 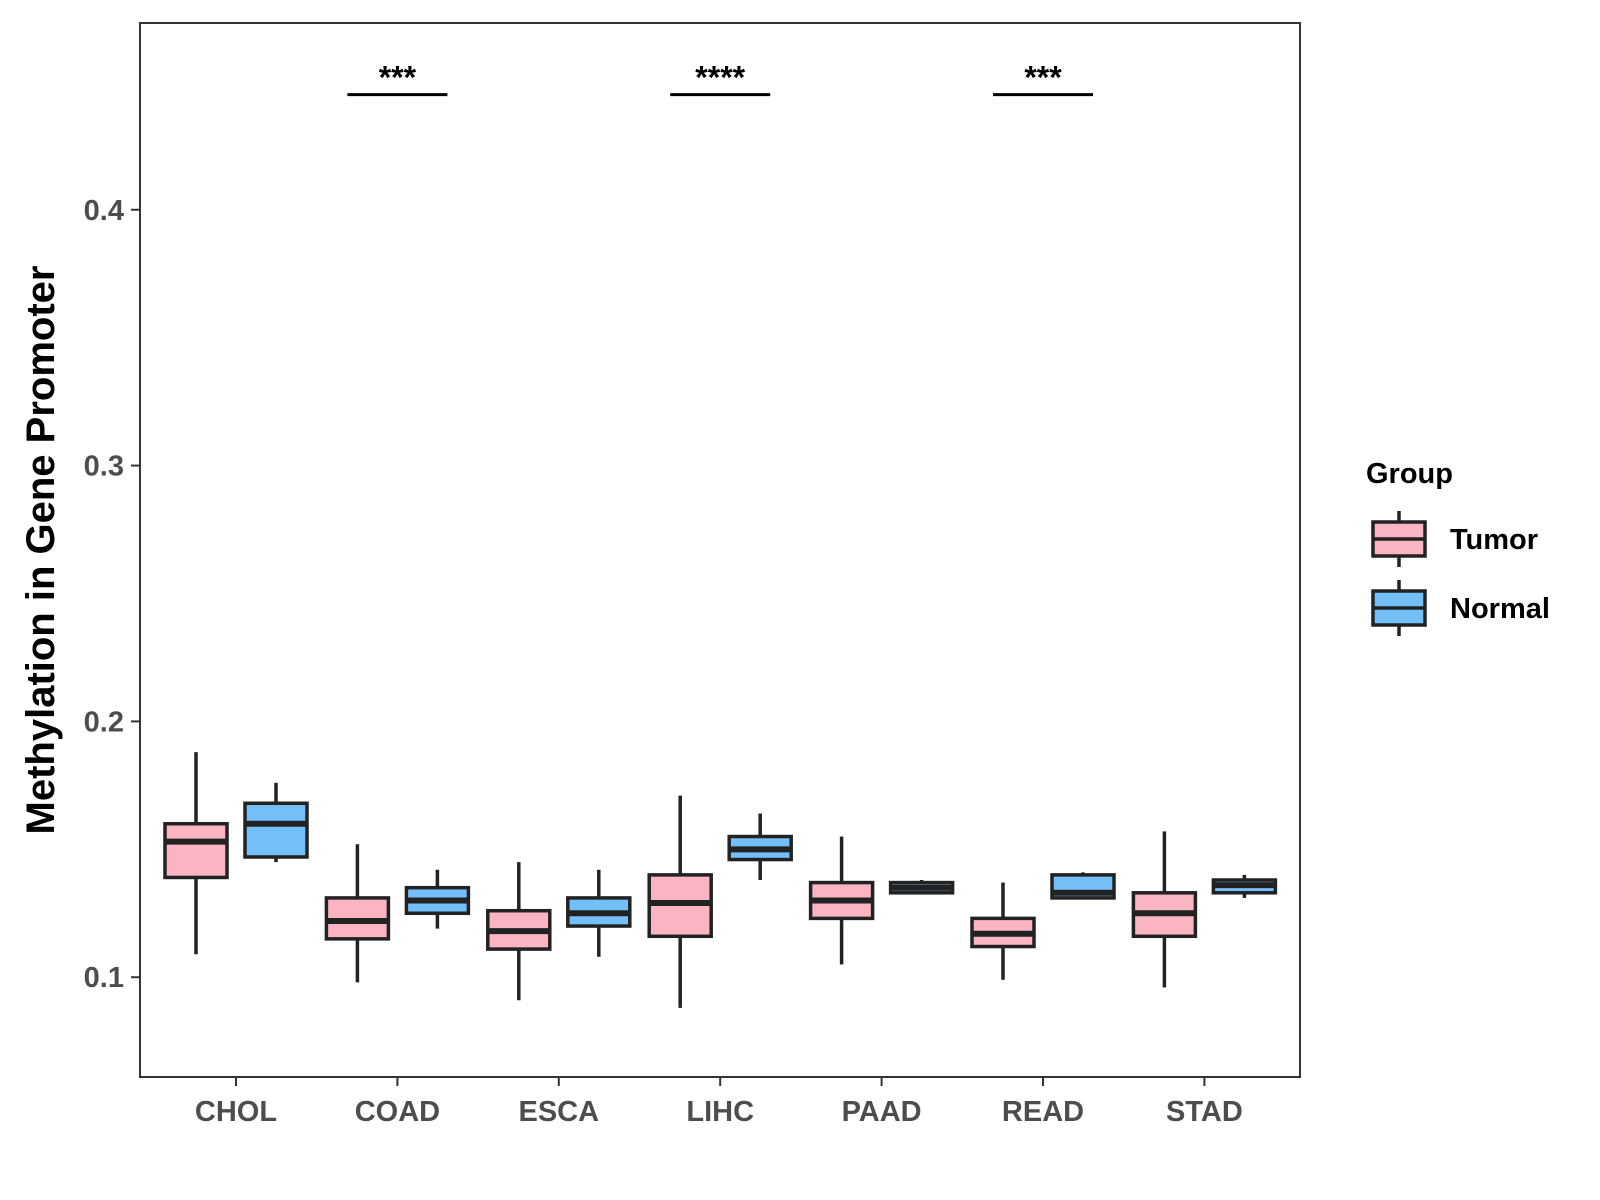 I want to click on legend: Group Tumor Normal, so click(x=1458, y=547).